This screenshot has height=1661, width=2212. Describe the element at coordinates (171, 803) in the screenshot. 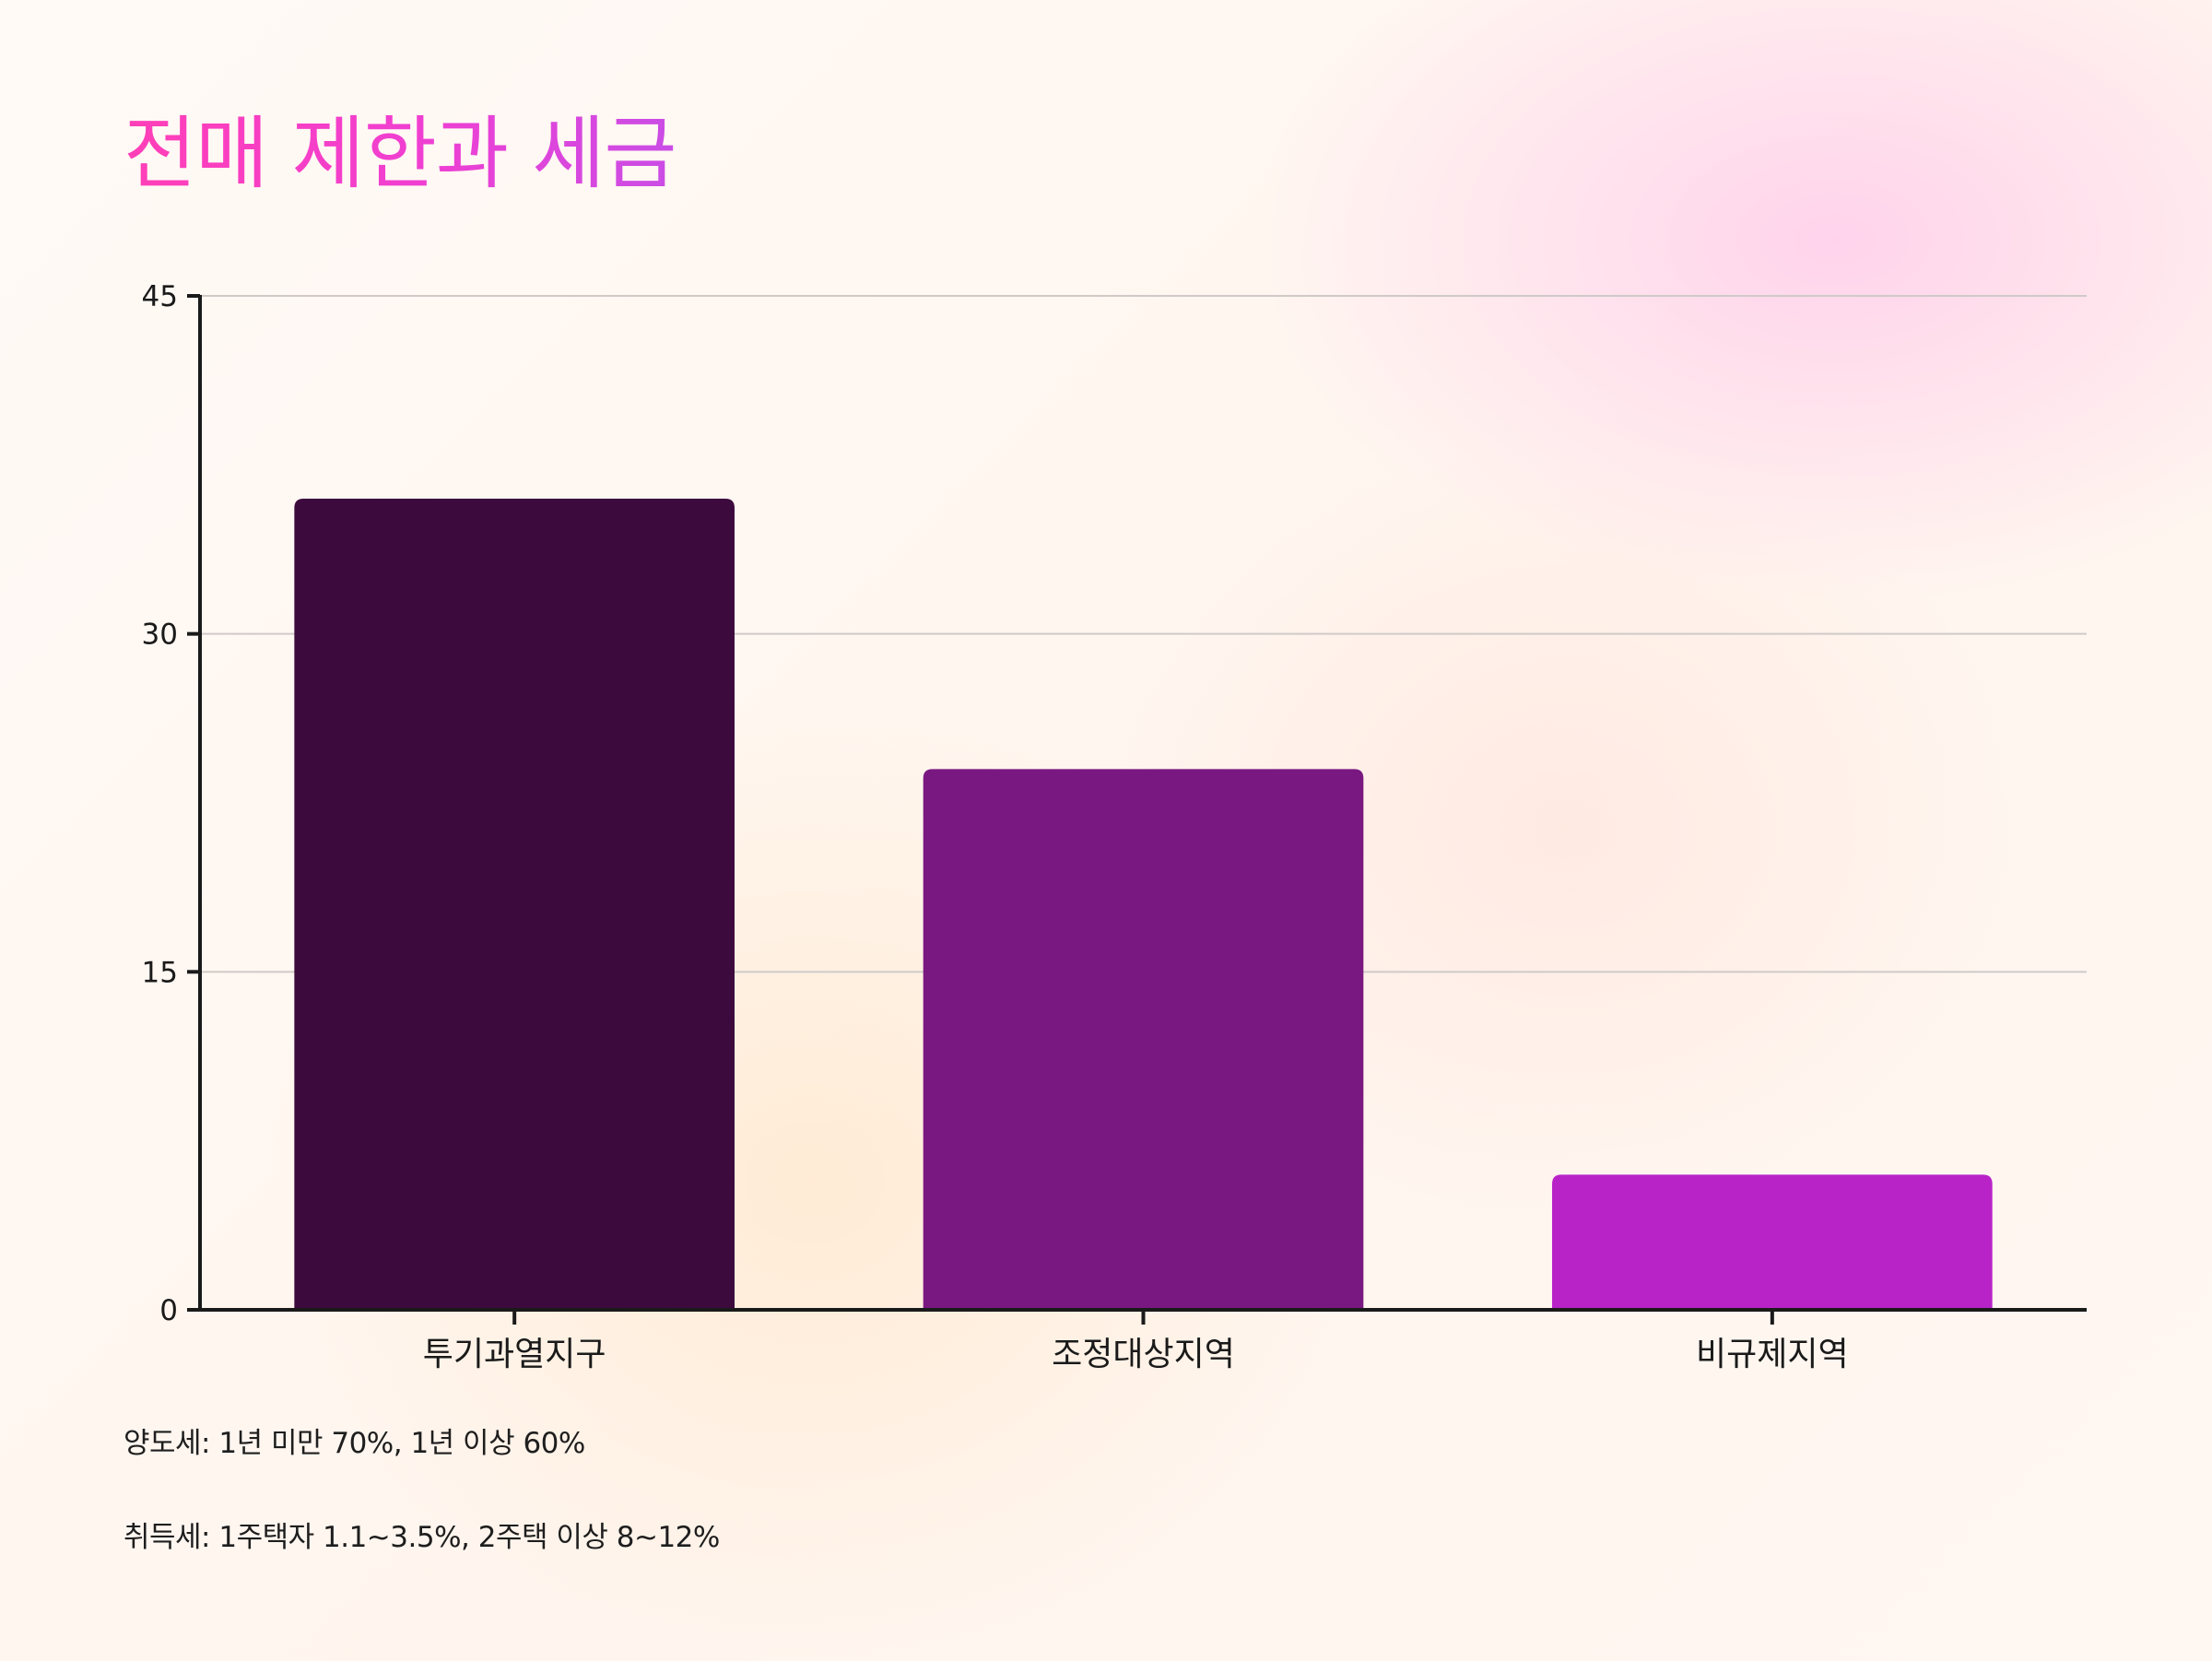

I see `y-ticks: 0 15 30 45` at that location.